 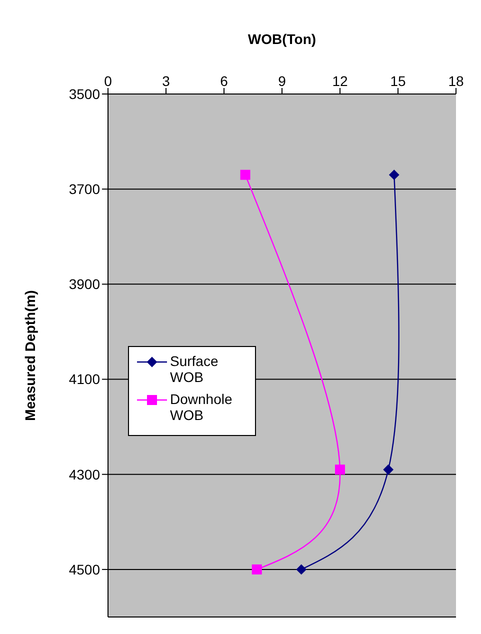 What do you see at coordinates (195, 369) in the screenshot?
I see `legend-label: Surface WOB` at bounding box center [195, 369].